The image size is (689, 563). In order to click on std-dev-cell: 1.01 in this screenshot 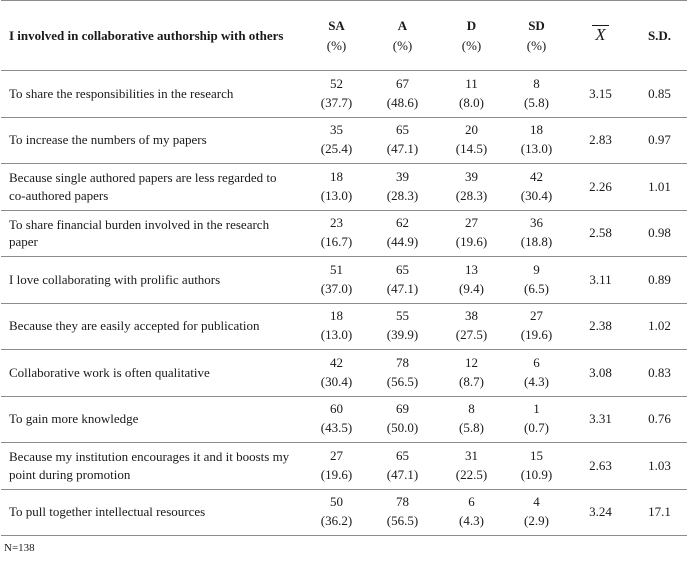, I will do `click(659, 187)`.